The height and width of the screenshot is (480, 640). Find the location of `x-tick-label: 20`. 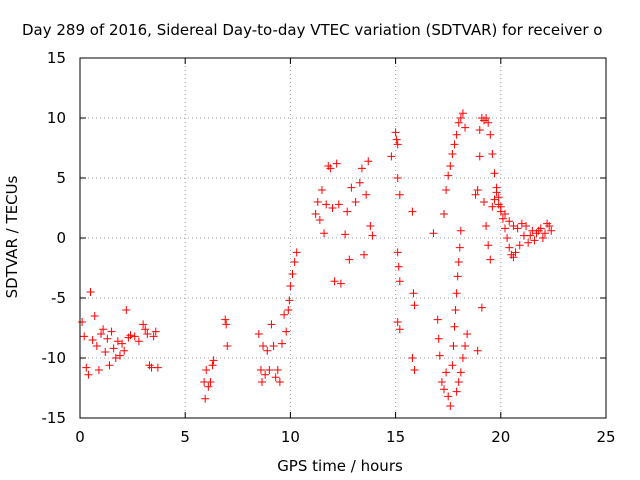

x-tick-label: 20 is located at coordinates (500, 437).